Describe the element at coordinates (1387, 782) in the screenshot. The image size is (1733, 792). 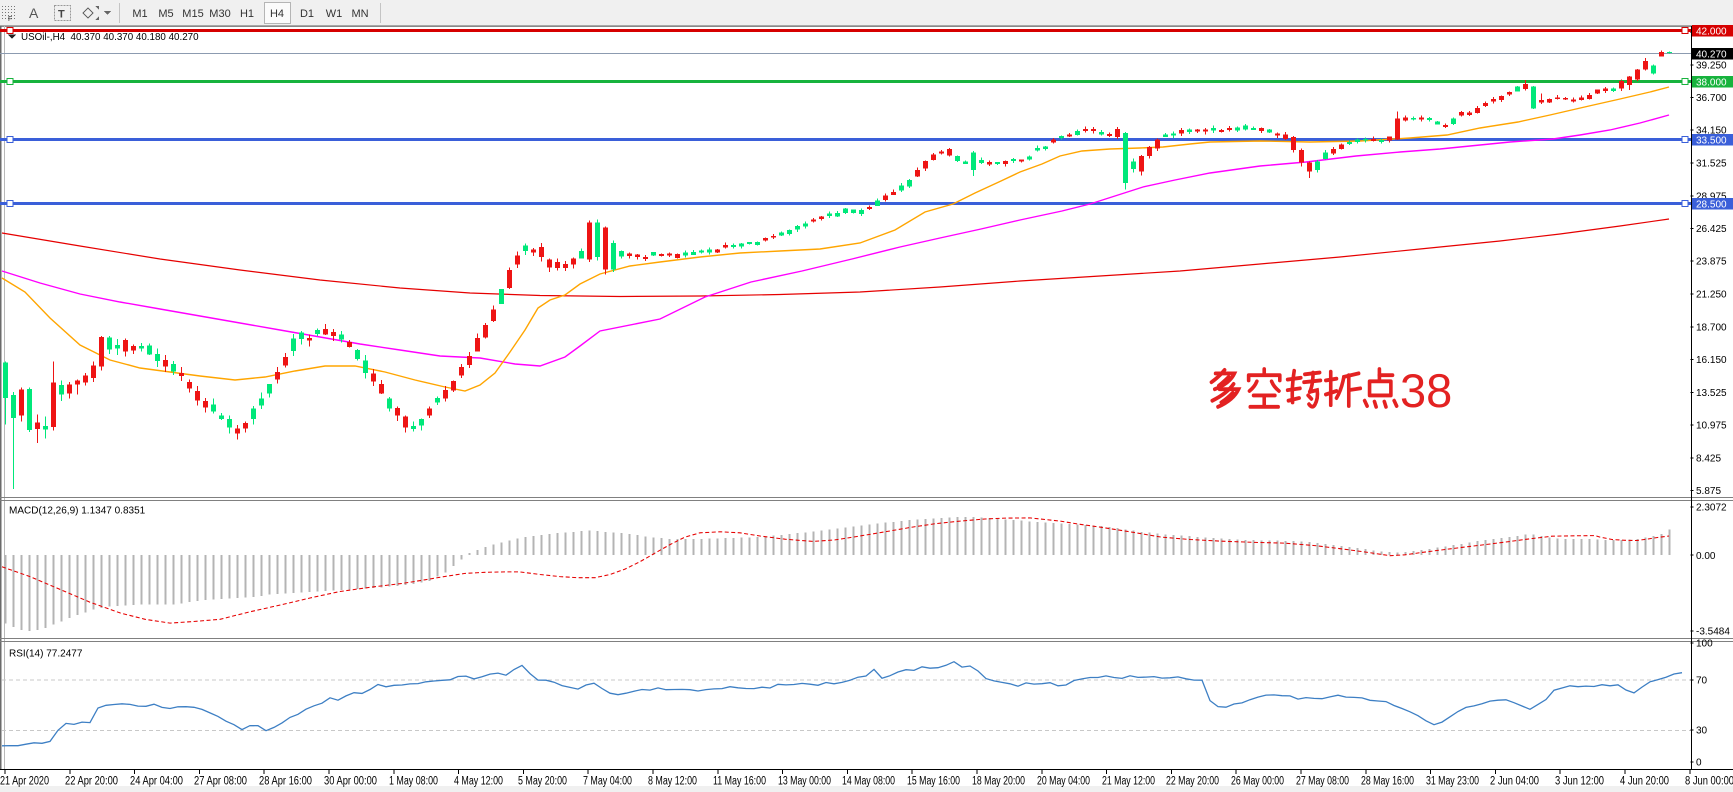
I see `svg-text: 28 May 16:00` at that location.